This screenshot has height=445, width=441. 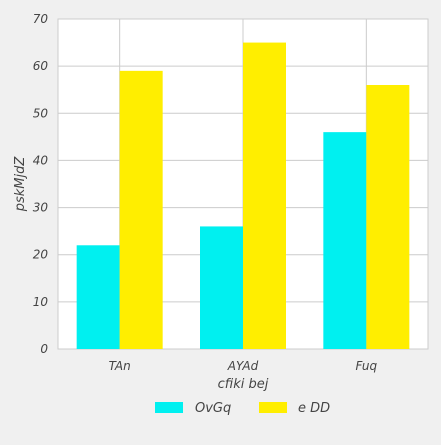 What do you see at coordinates (41, 66) in the screenshot?
I see `y-tick-label: 60` at bounding box center [41, 66].